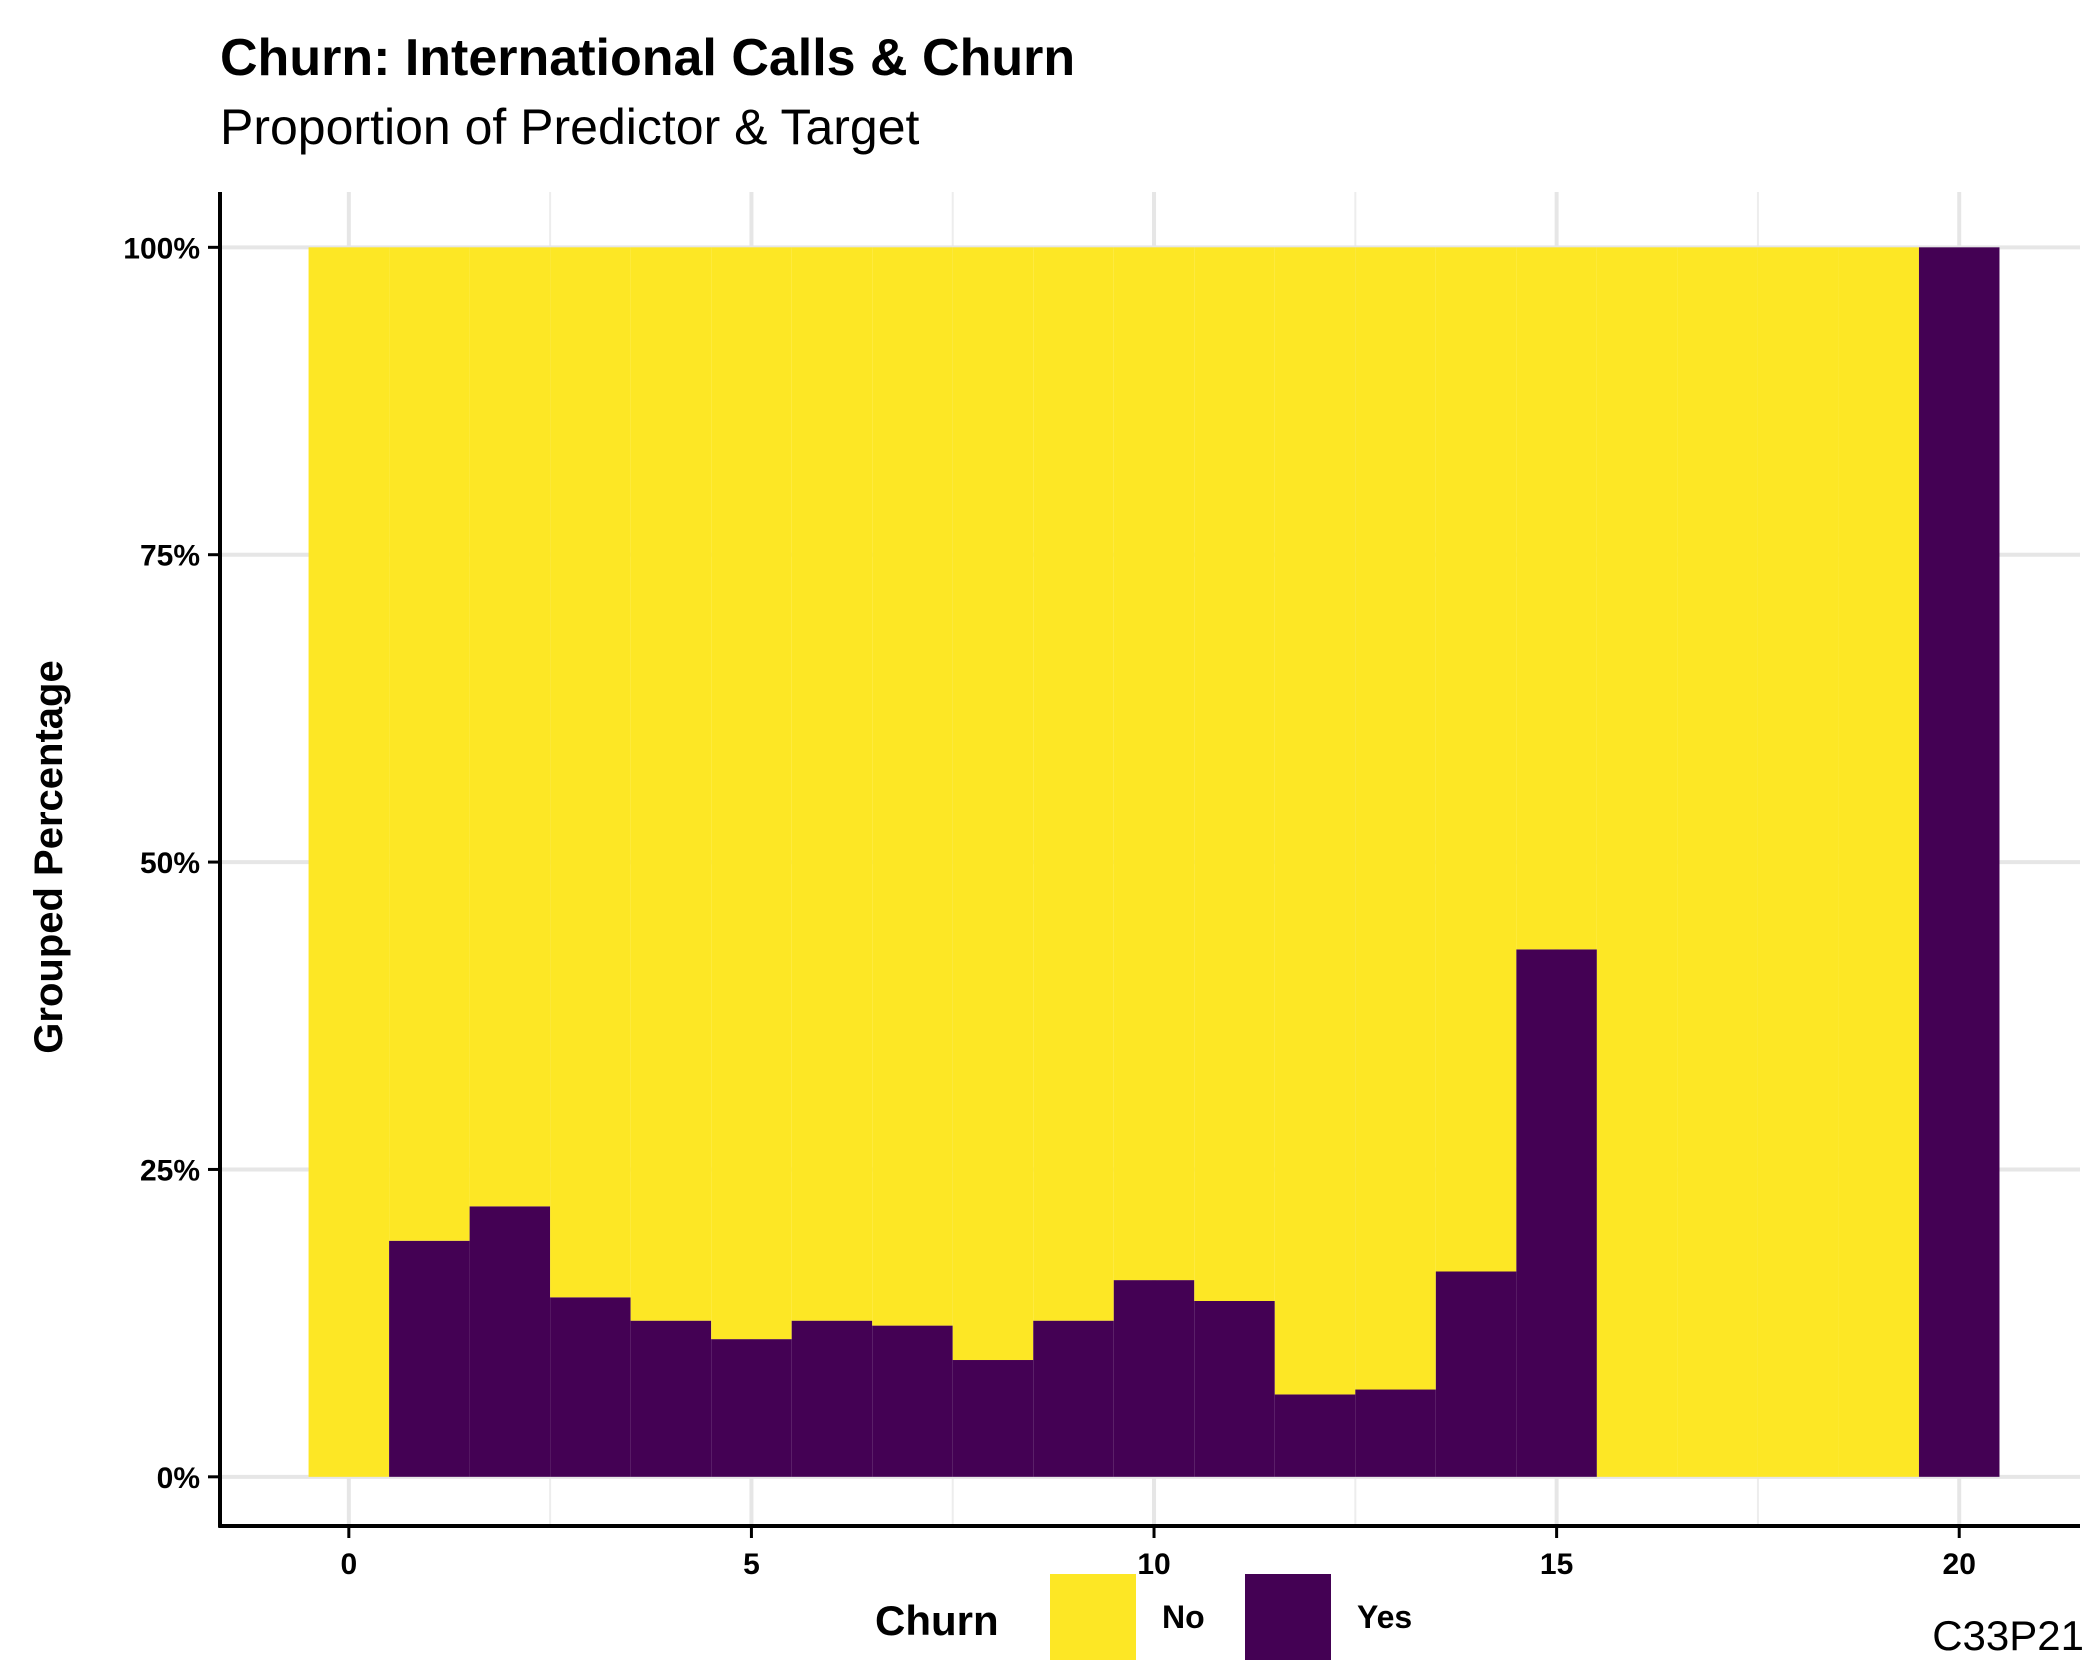 This screenshot has width=2100, height=1680. I want to click on x-axis-ticks: 0 5 10 15 20, so click(1158, 1553).